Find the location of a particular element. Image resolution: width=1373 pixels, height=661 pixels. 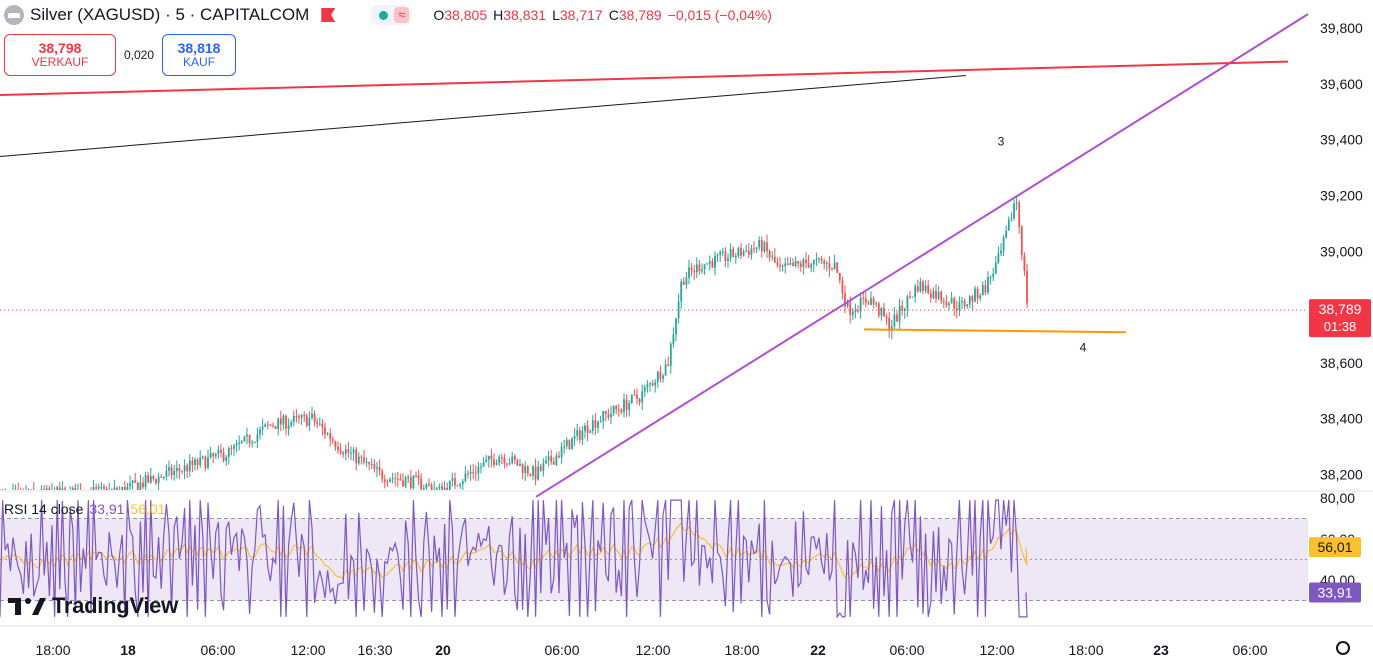

settings-gear-icon is located at coordinates (1343, 648).